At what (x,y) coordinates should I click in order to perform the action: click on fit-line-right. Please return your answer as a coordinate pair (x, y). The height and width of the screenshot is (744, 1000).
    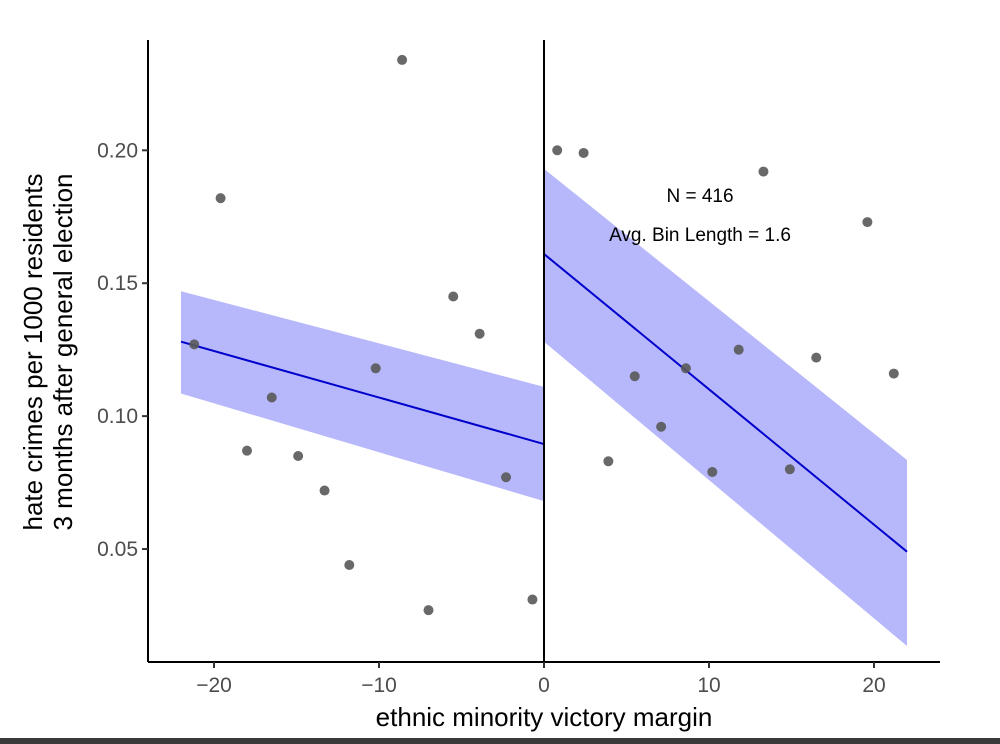
    Looking at the image, I should click on (725, 403).